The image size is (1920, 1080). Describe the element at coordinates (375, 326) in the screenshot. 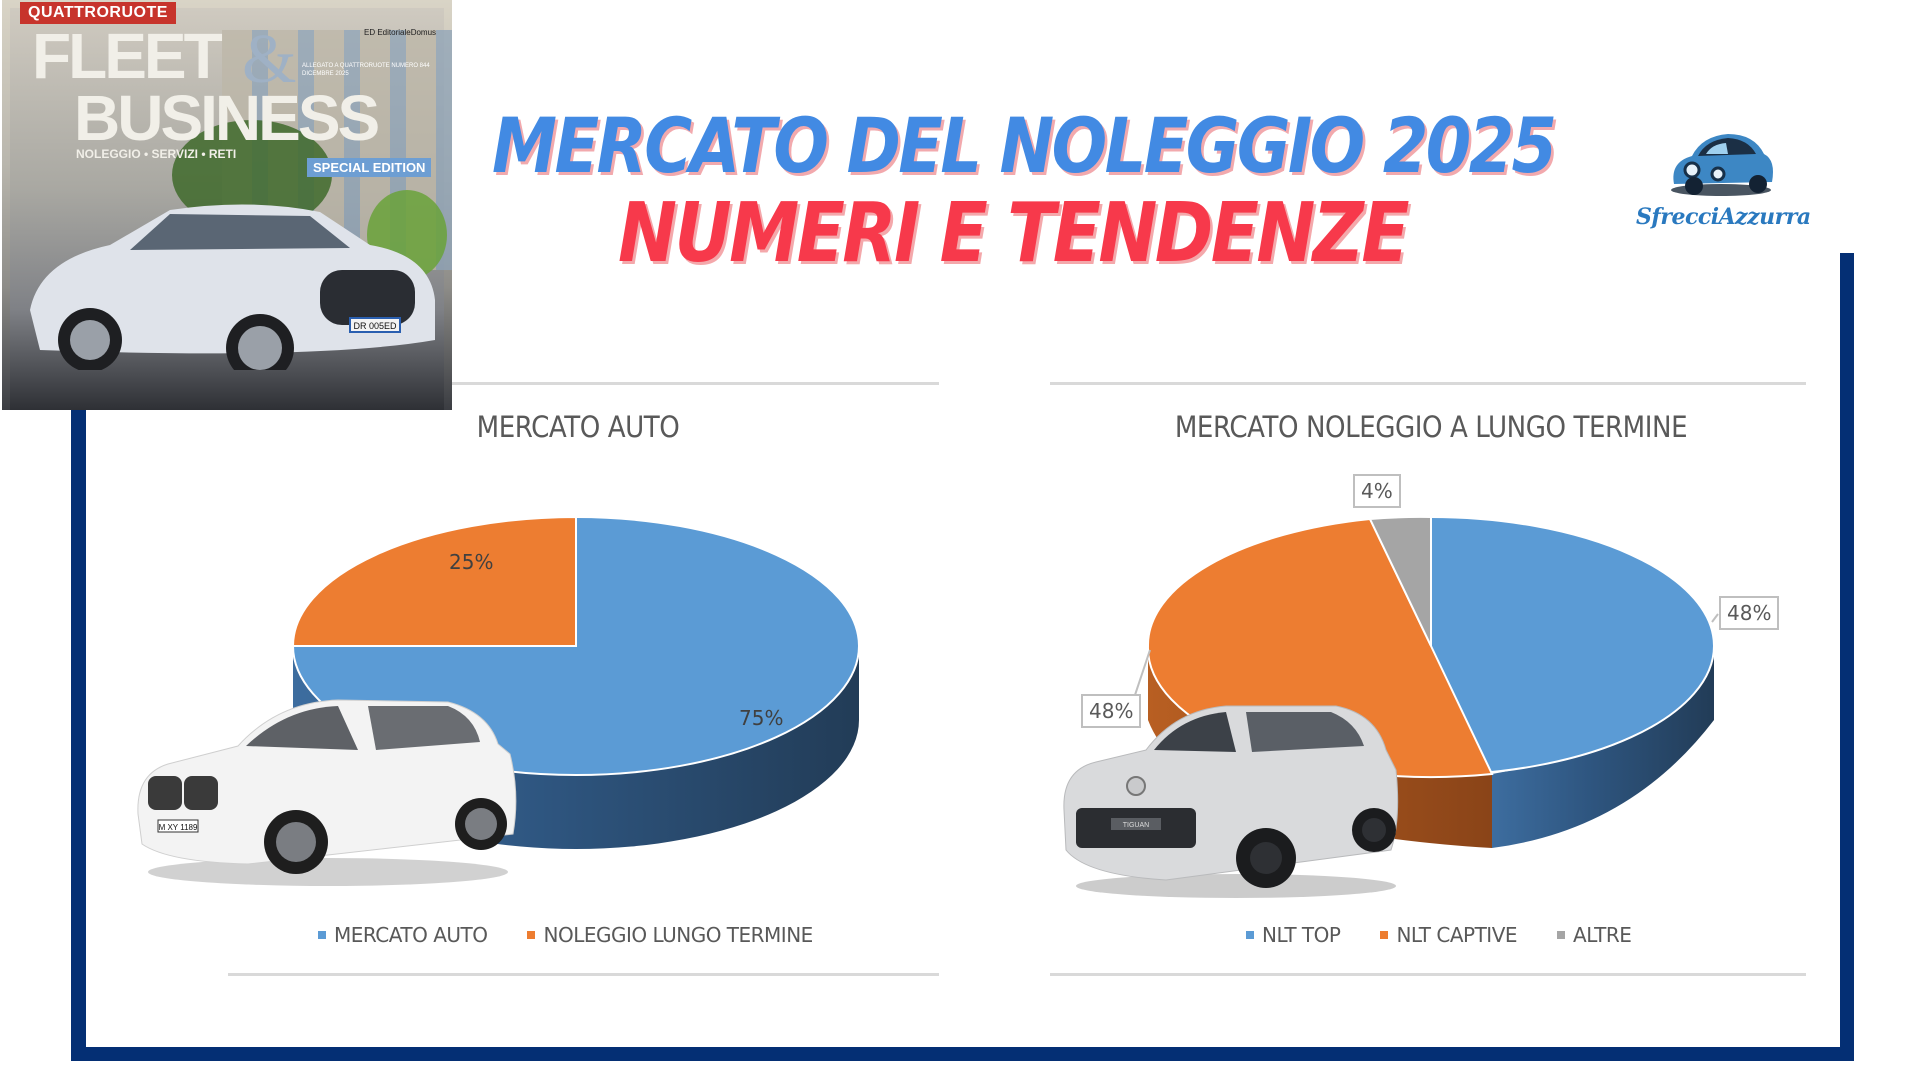

I see `svg-text: DR 005ED` at that location.